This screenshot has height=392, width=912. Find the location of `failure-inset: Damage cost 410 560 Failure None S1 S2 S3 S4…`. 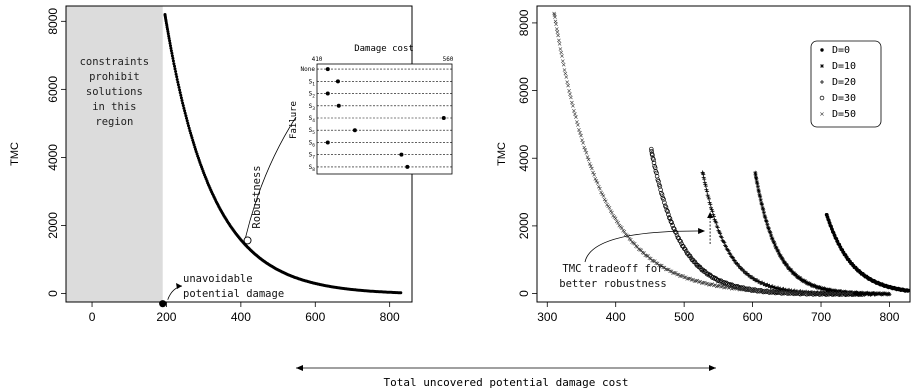

failure-inset: Damage cost 410 560 Failure None S1 S2 S3 S4… is located at coordinates (371, 109).